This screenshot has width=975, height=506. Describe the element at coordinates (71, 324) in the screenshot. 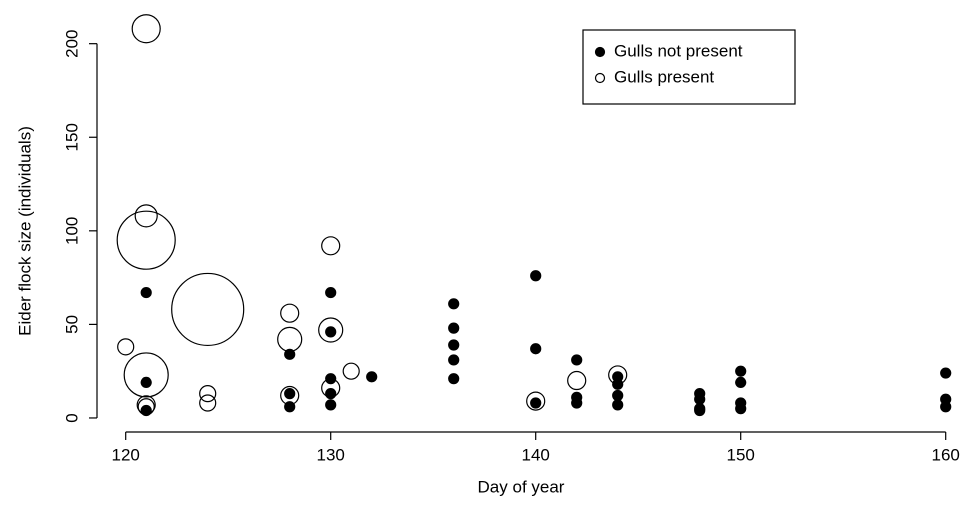

I see `y-tick-label: 50` at that location.